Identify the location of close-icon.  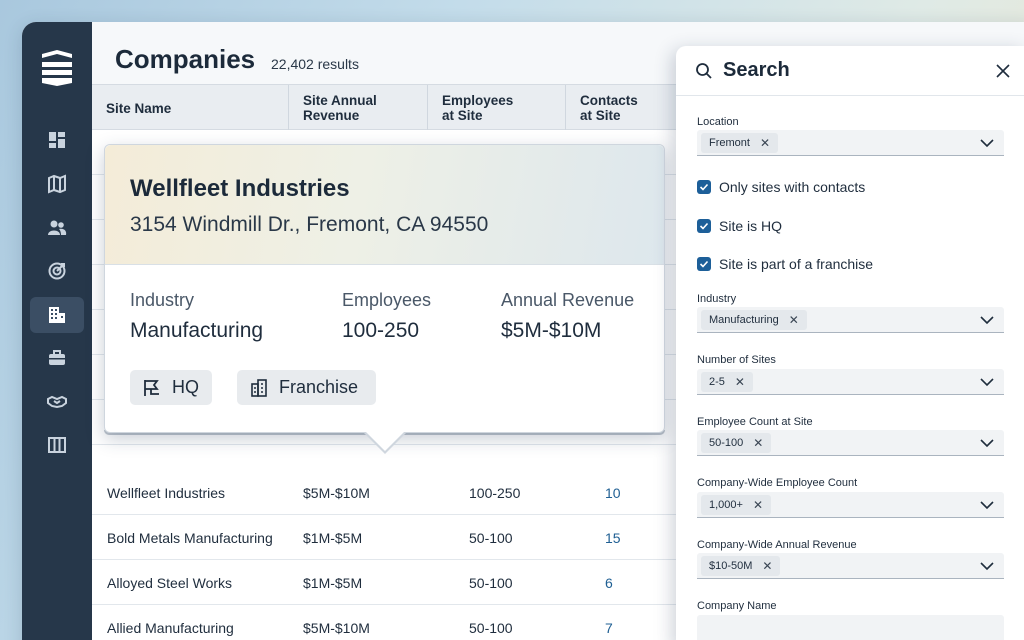
(1003, 71).